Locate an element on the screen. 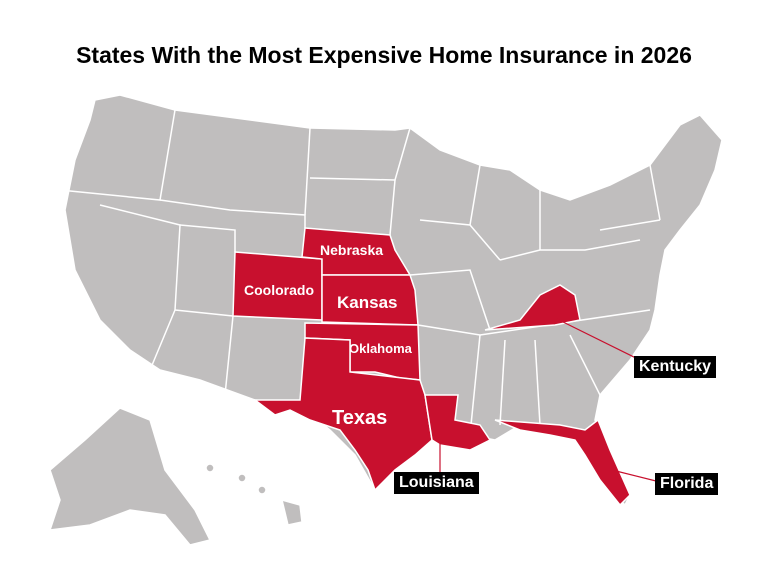 This screenshot has height=576, width=768. leader-lines is located at coordinates (550, 400).